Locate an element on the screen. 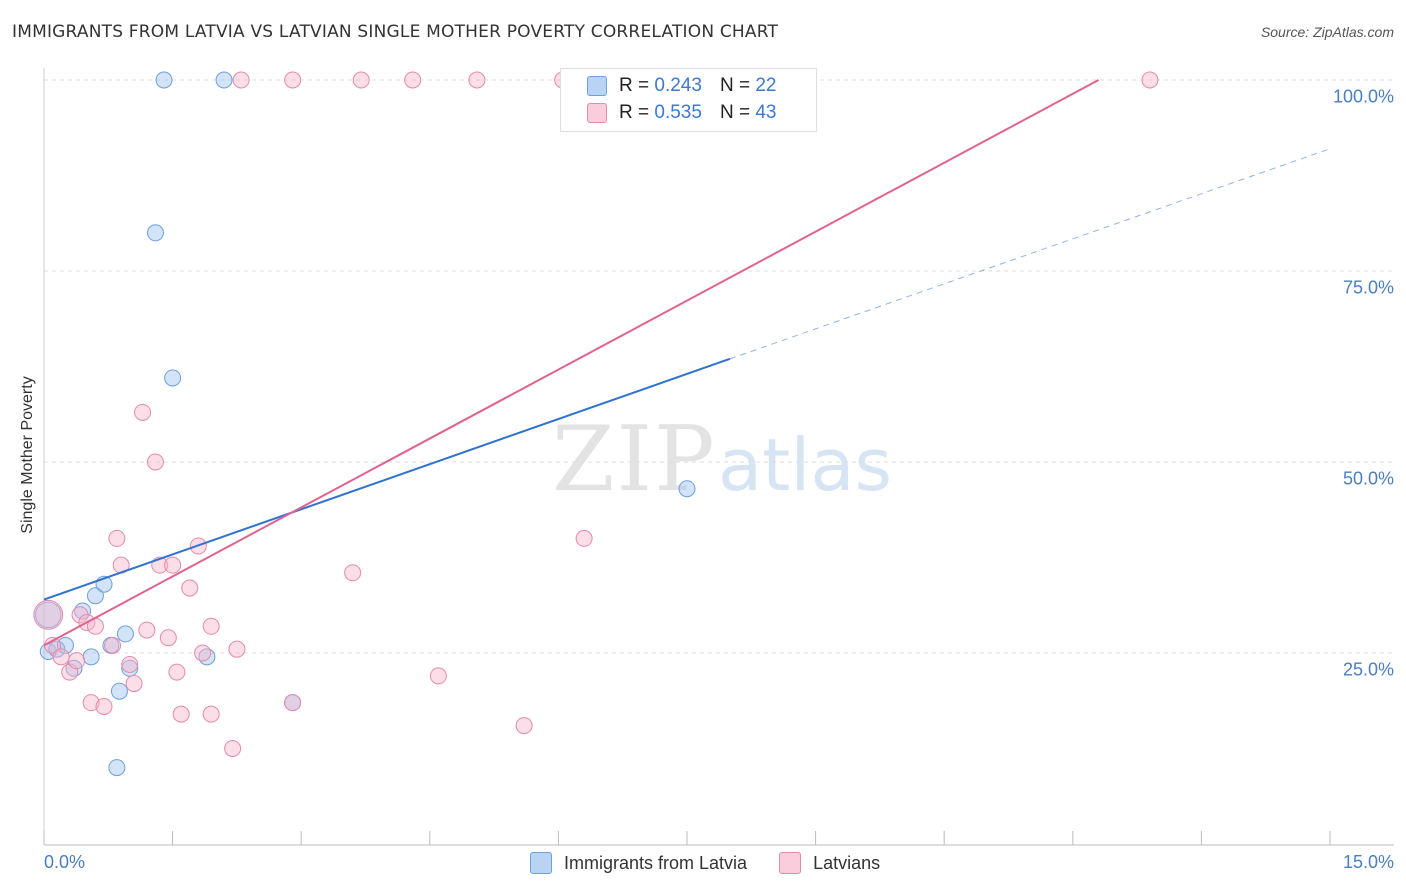 The height and width of the screenshot is (892, 1406). blue-trend-extension is located at coordinates (1030, 254).